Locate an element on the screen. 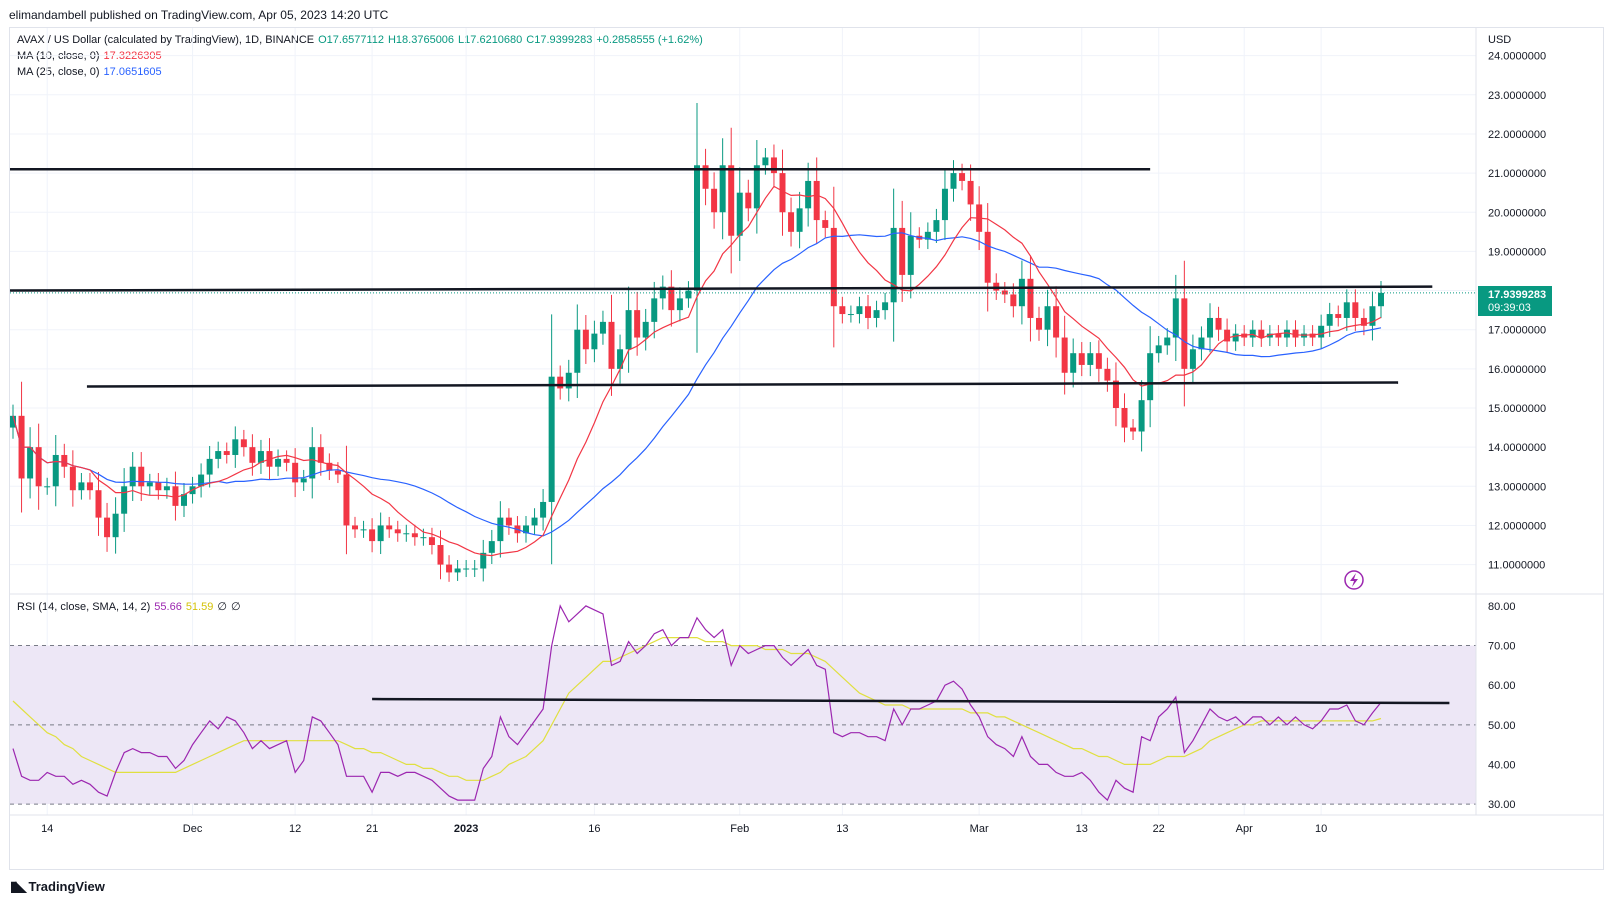  time-tick-label: 22 is located at coordinates (1159, 829).